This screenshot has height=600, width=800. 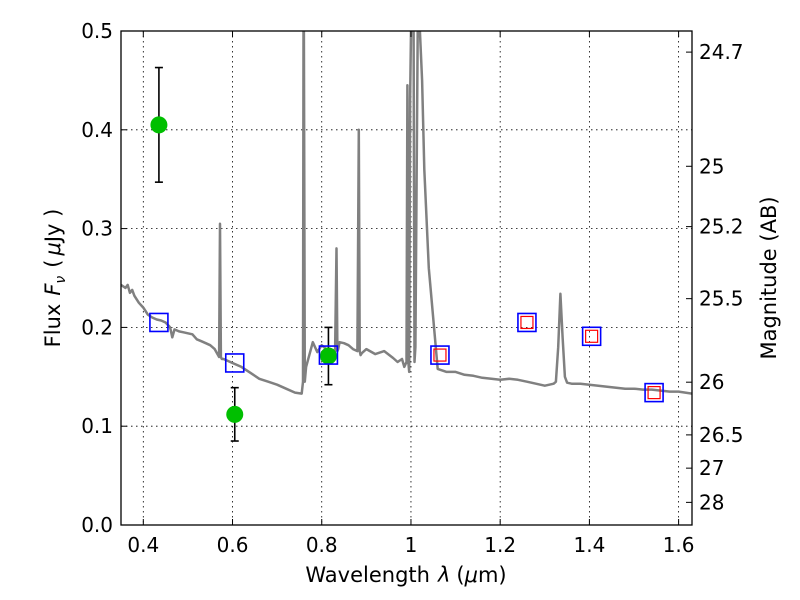 I want to click on y-axis-right-label: Magnitude (AB), so click(x=769, y=277).